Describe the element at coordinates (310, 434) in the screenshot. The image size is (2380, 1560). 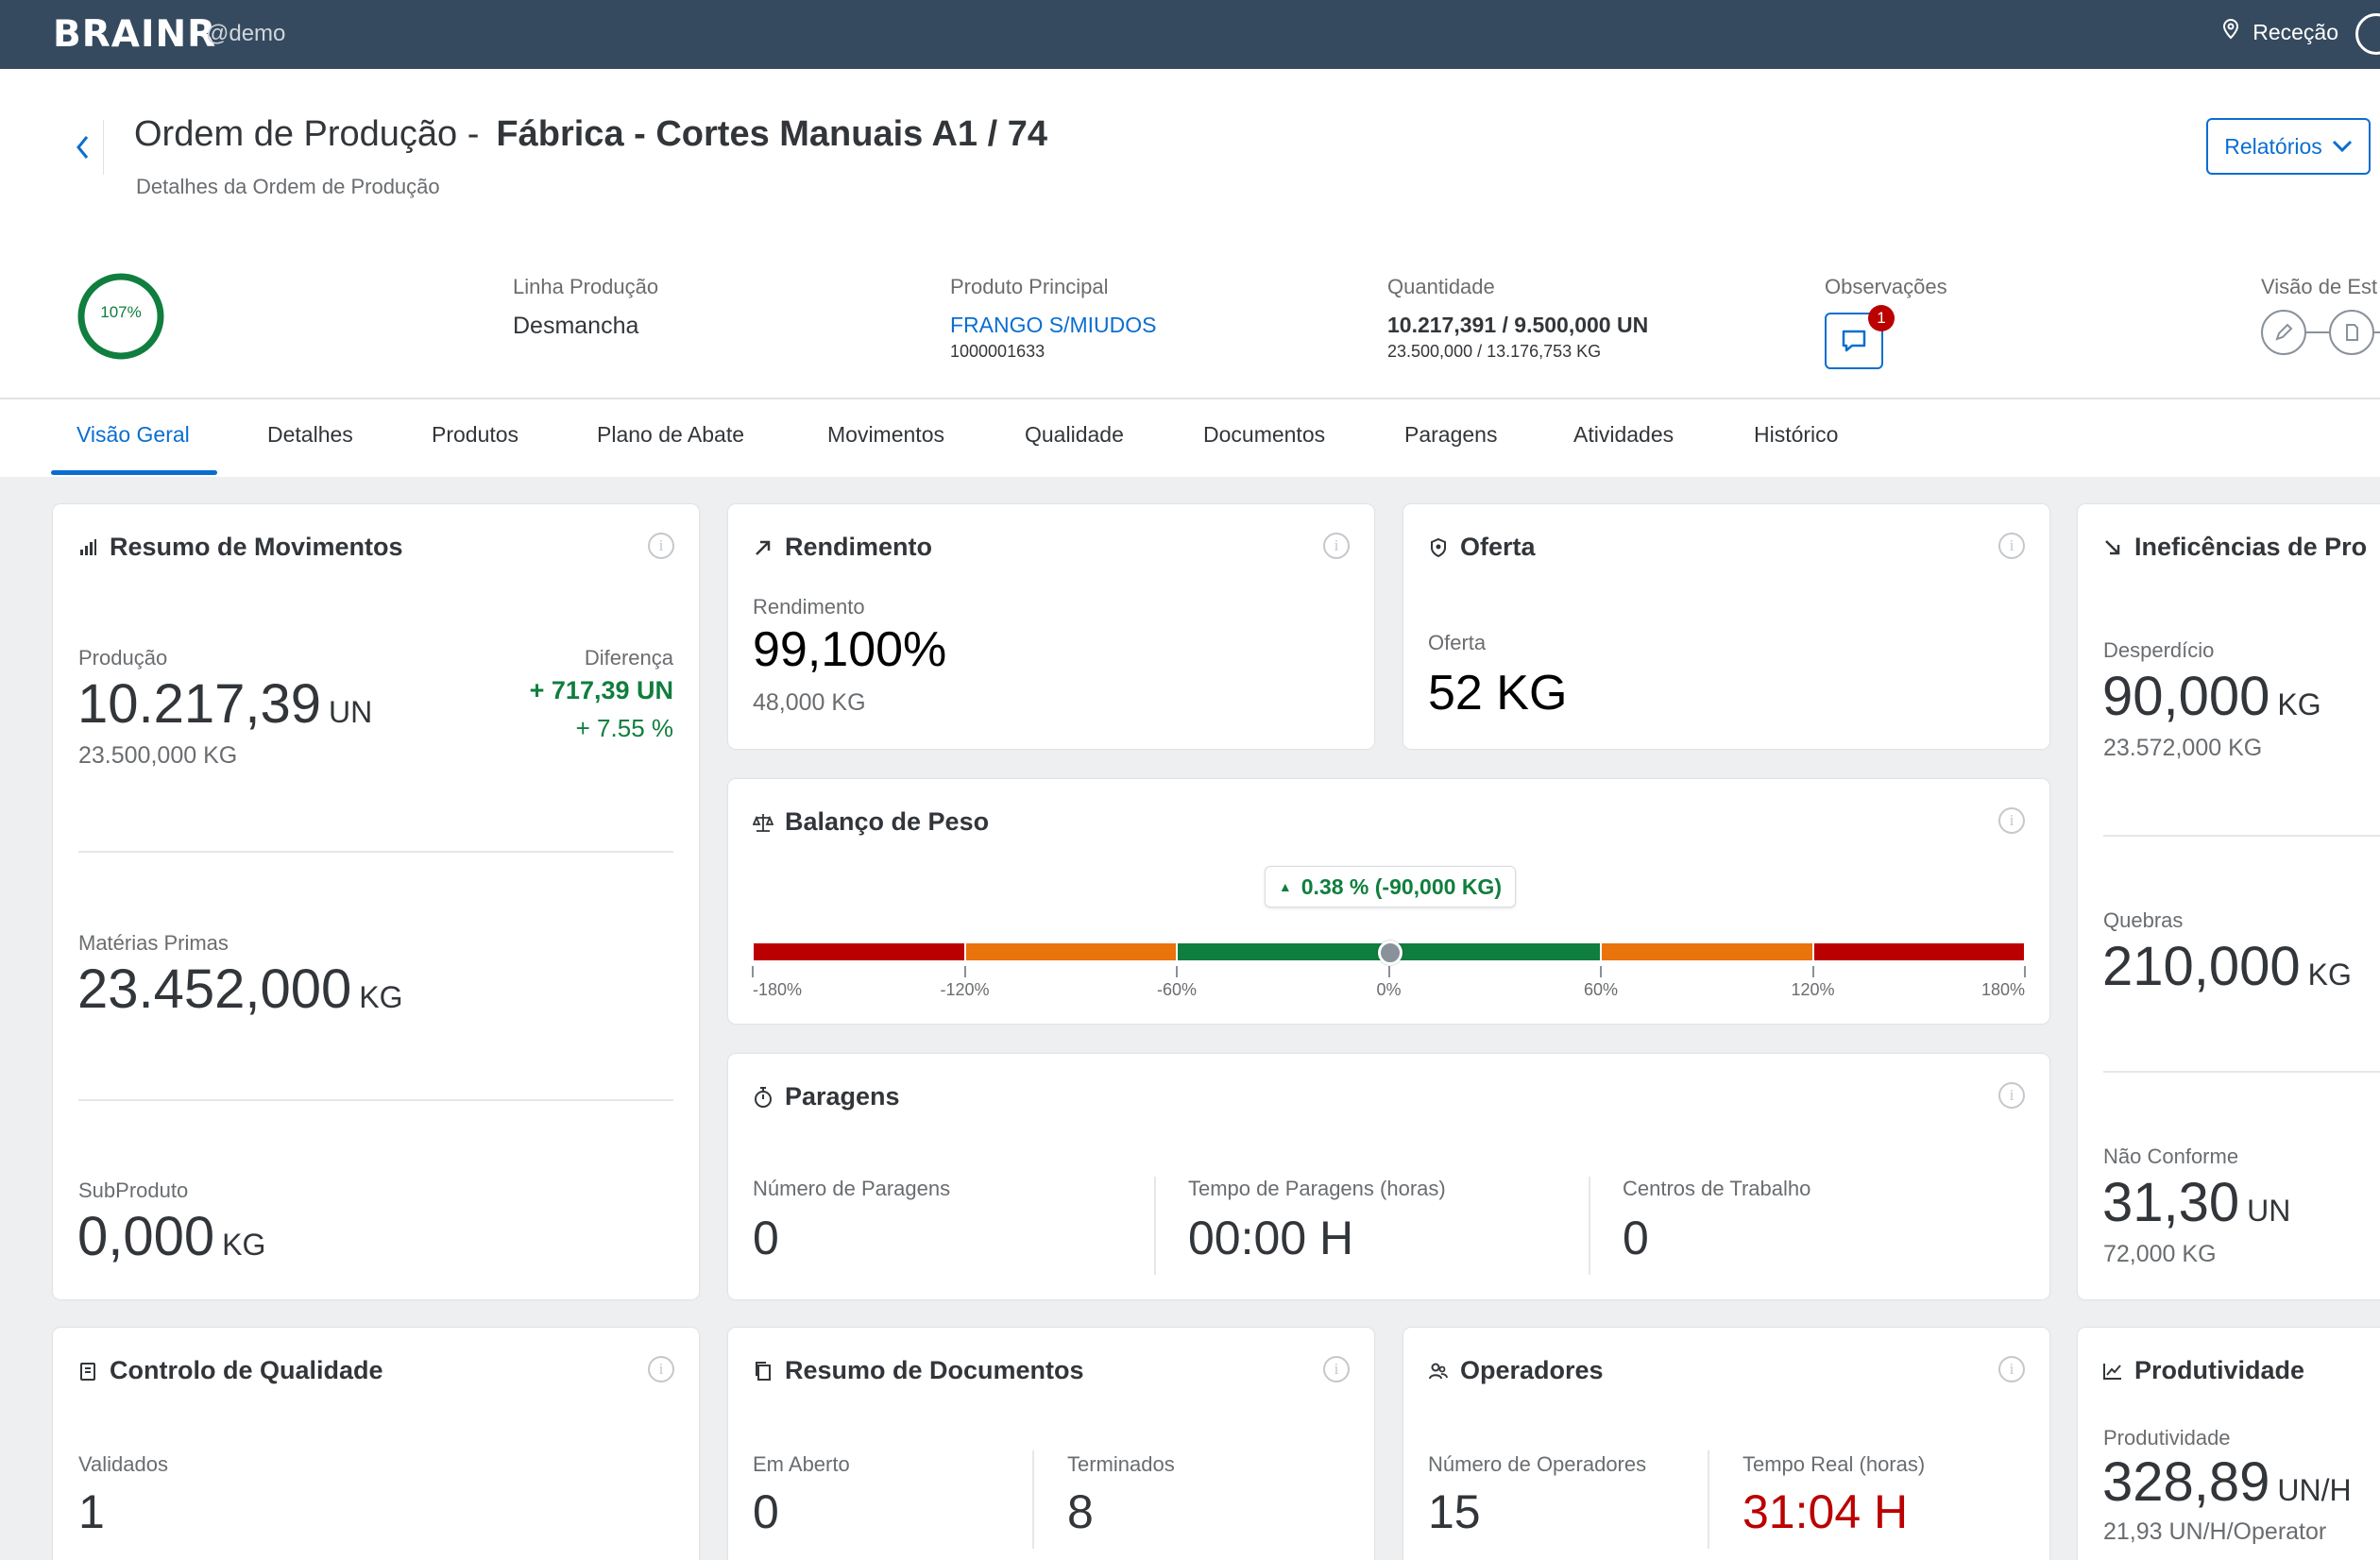
I see `tab-detalhes: Detalhes` at that location.